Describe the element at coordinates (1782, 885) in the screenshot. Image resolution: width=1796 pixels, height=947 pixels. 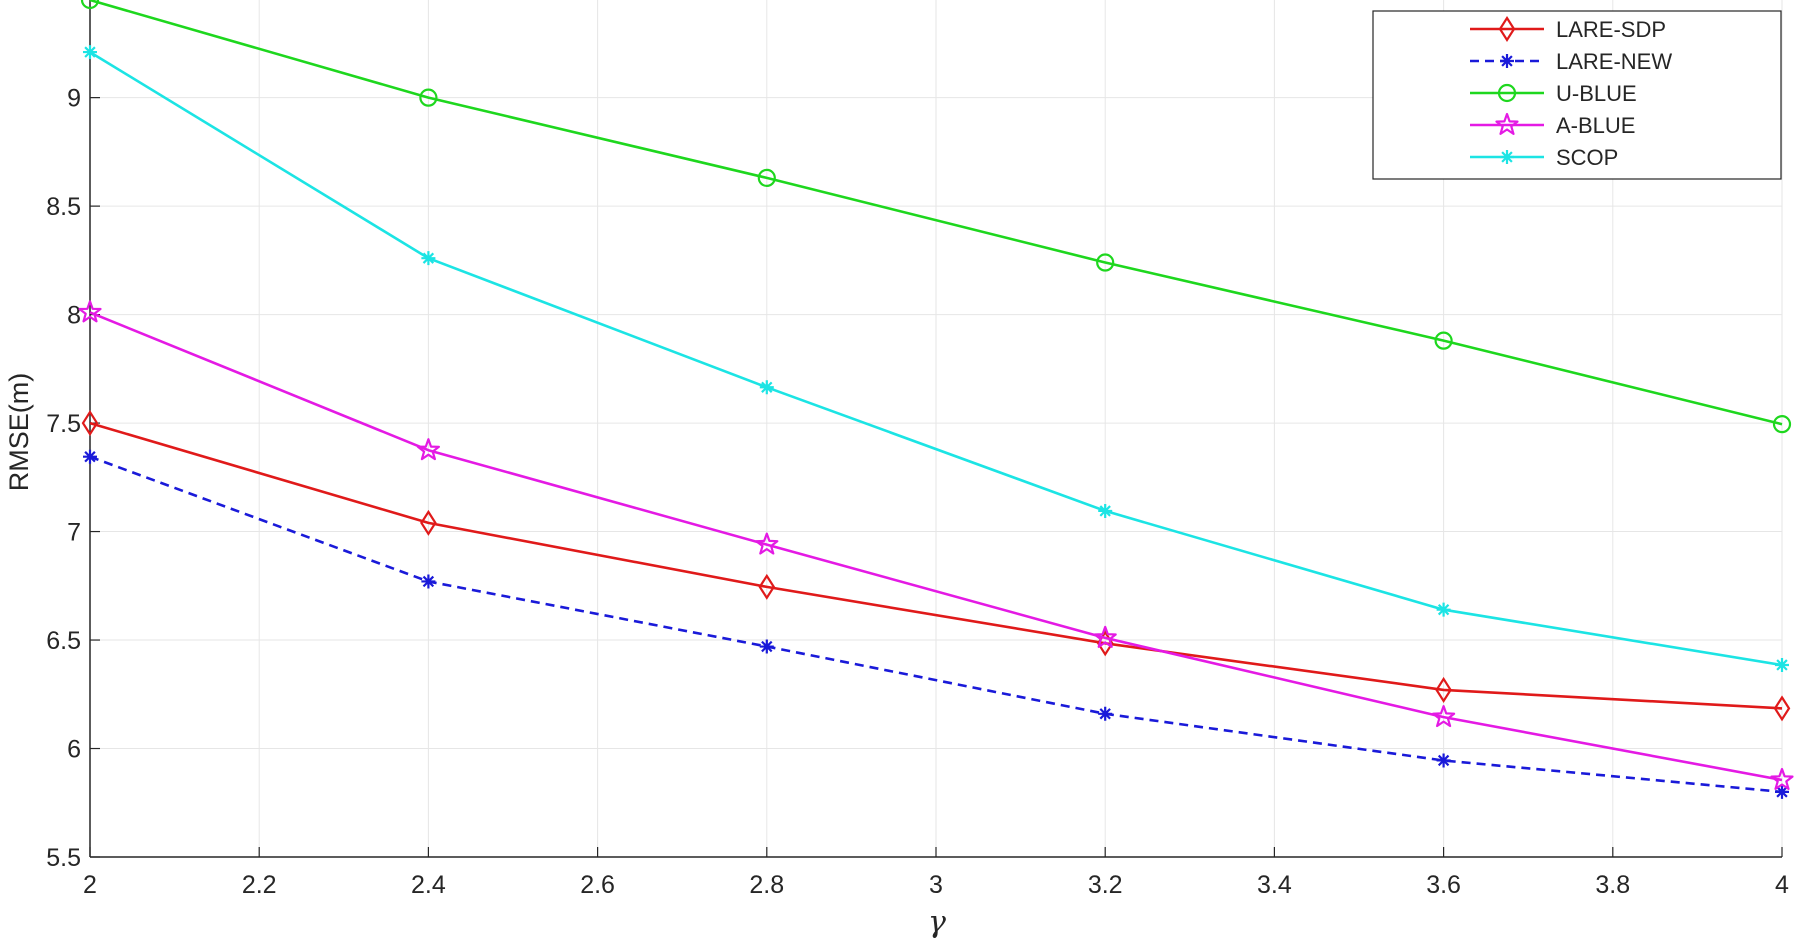
I see `x-tick-label: 4` at that location.